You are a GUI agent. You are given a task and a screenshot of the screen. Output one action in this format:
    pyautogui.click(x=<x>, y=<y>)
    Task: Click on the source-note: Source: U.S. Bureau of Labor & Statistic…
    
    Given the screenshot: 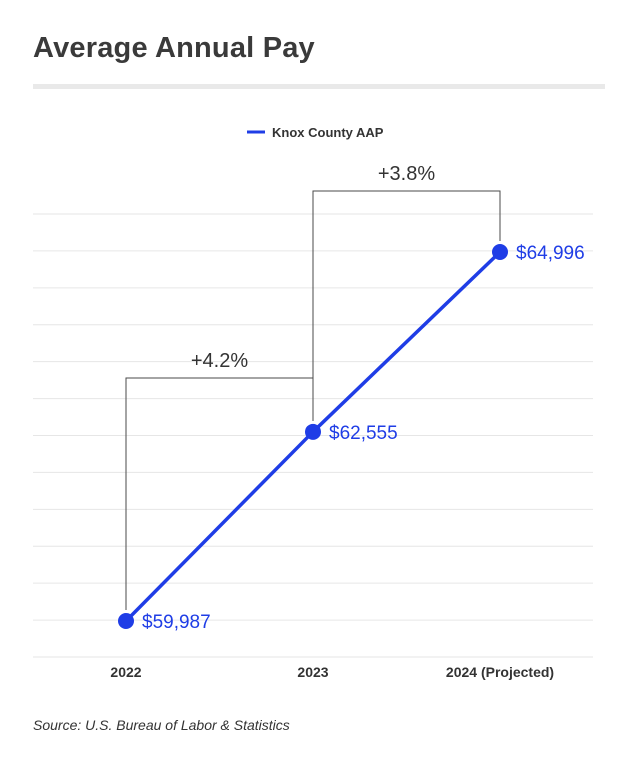 What is the action you would take?
    pyautogui.click(x=161, y=725)
    